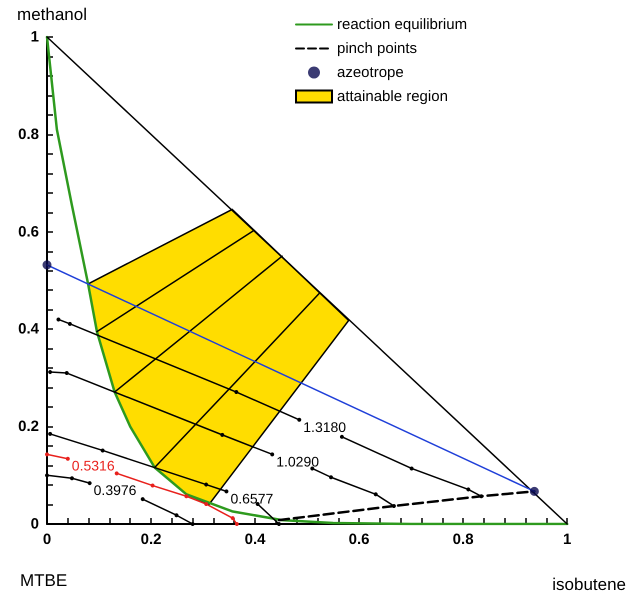  I want to click on annotation: 0.5316, so click(93, 466).